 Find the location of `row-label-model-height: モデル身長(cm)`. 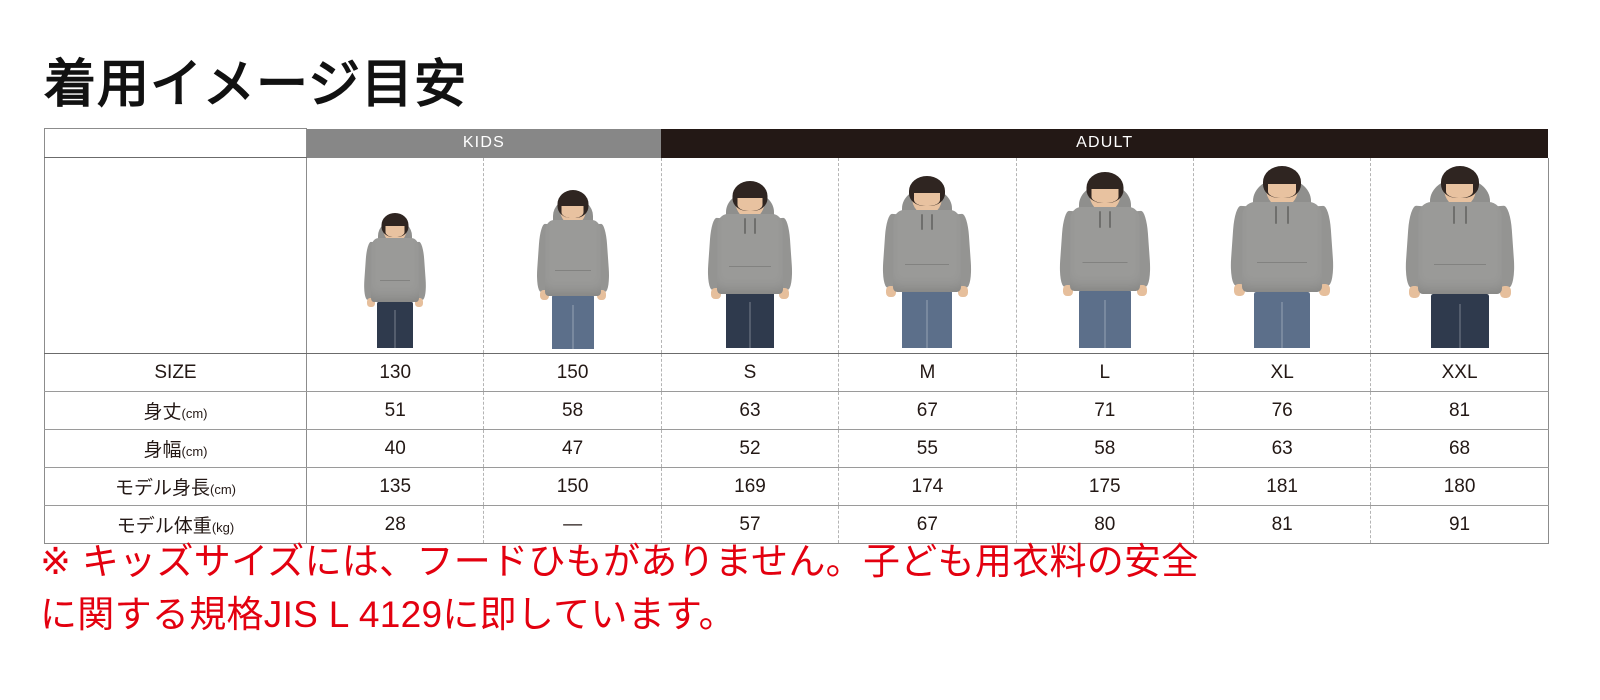

row-label-model-height: モデル身長(cm) is located at coordinates (175, 486).